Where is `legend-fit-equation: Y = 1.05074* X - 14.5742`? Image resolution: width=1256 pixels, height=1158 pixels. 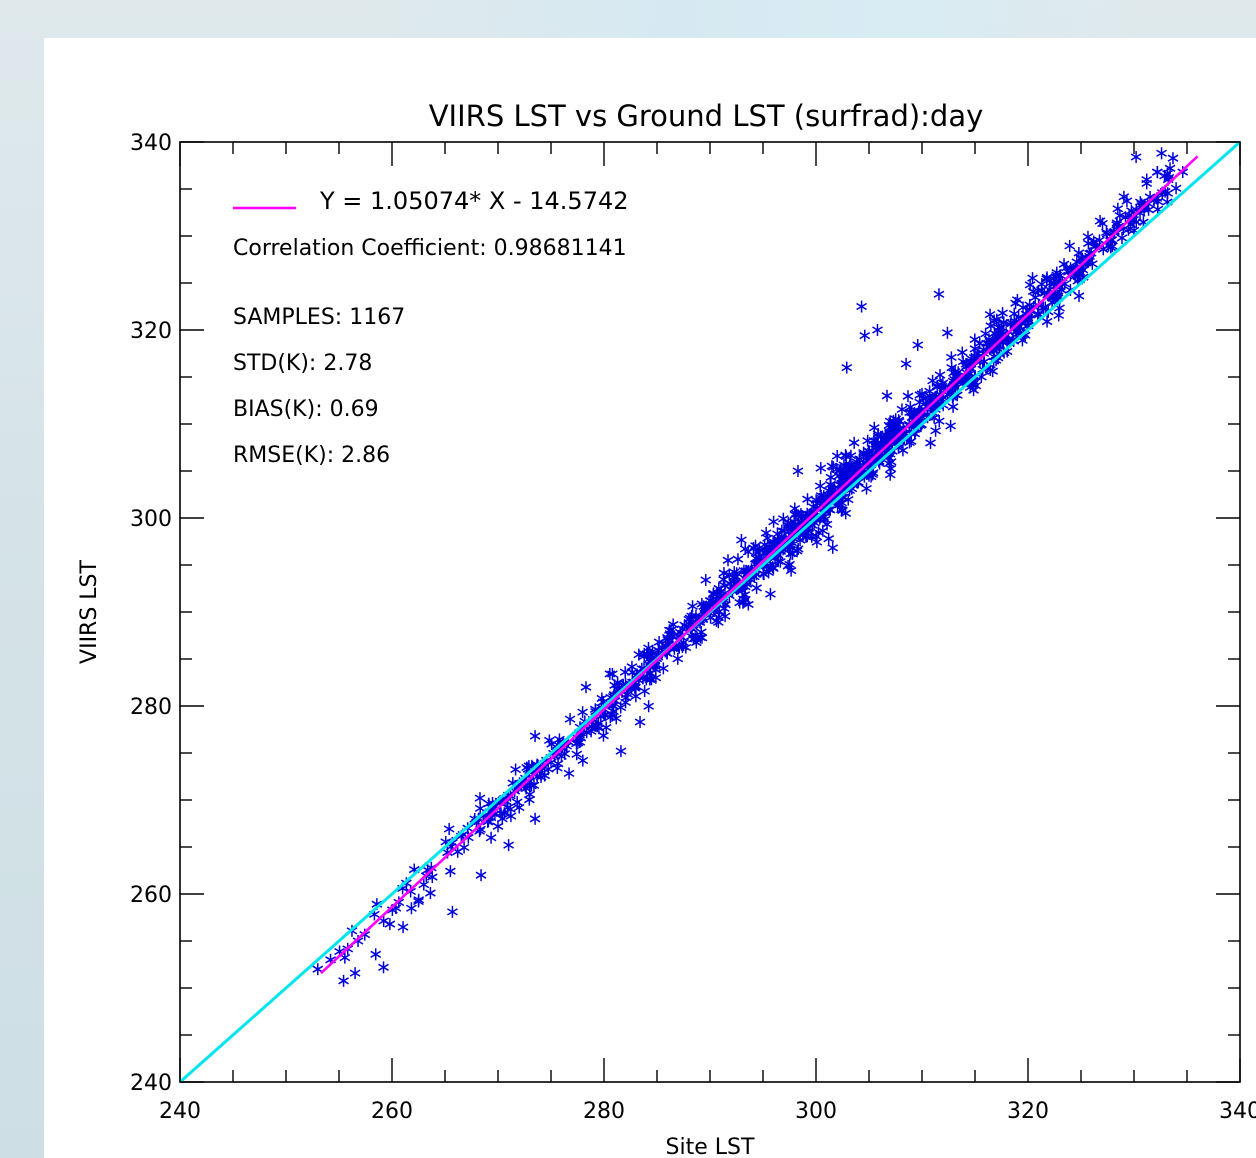
legend-fit-equation: Y = 1.05074* X - 14.5742 is located at coordinates (474, 201).